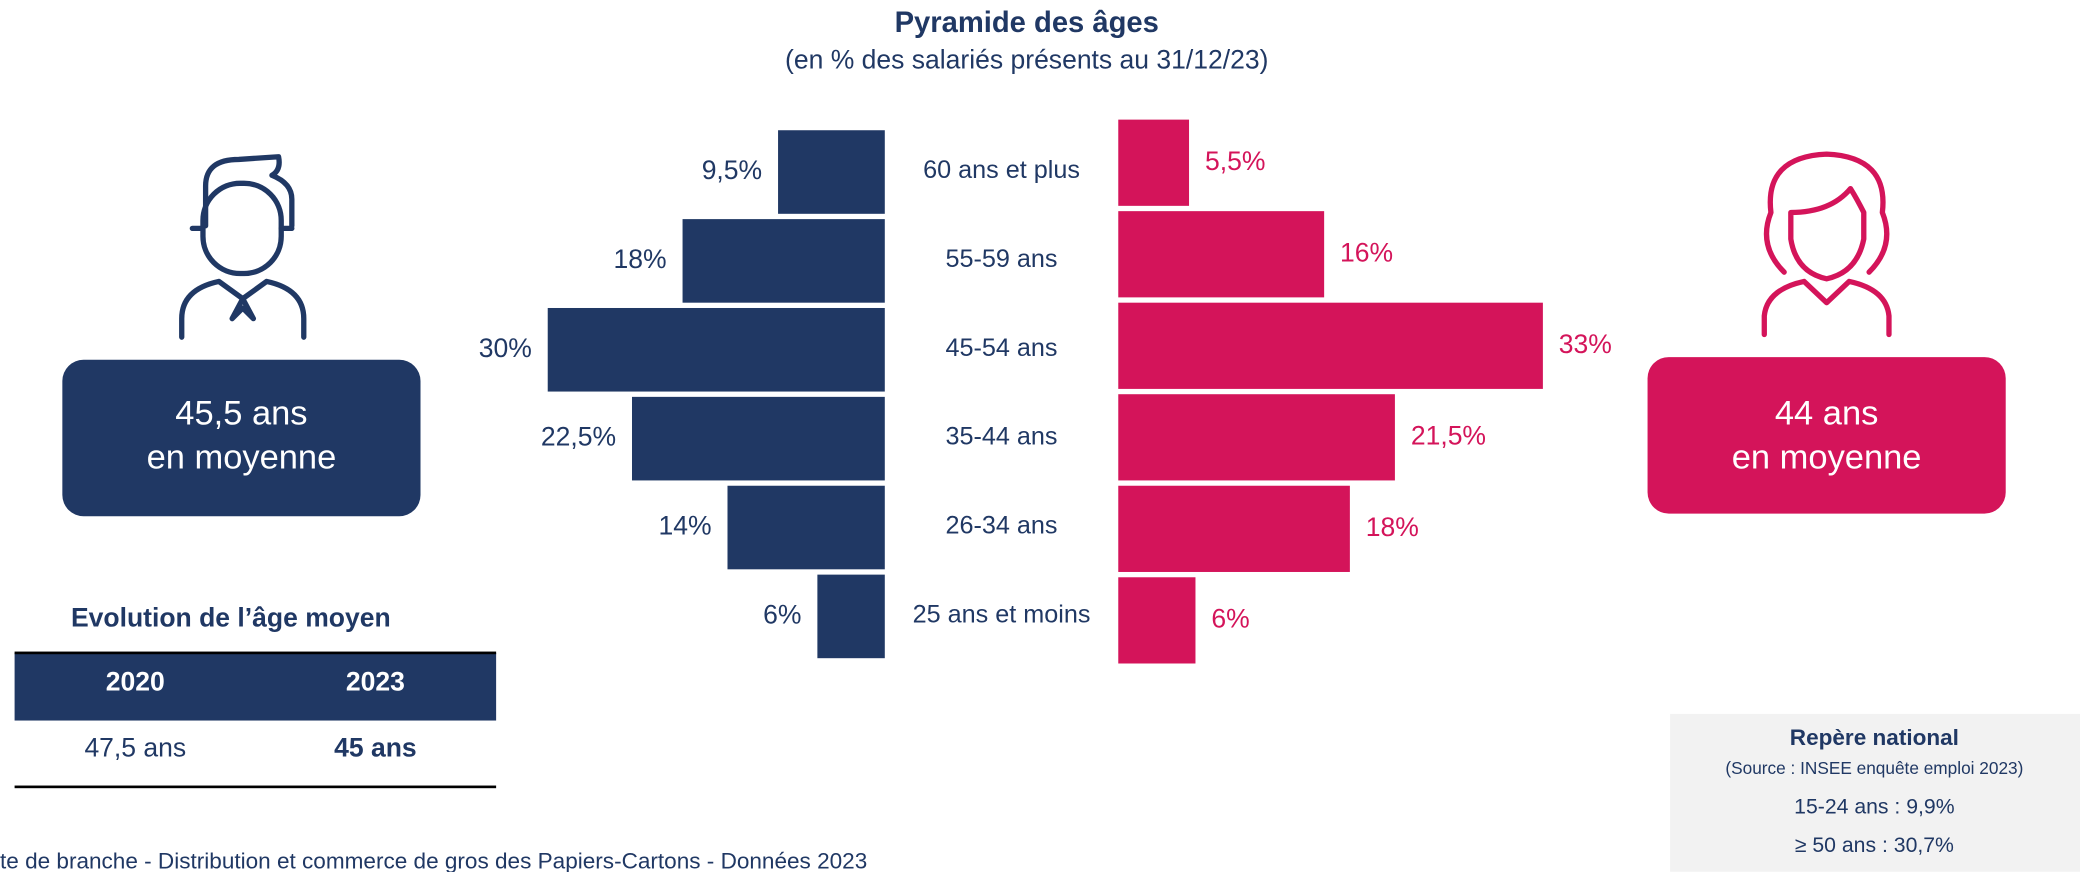 The height and width of the screenshot is (872, 2080). I want to click on value-label: 33%, so click(1585, 344).